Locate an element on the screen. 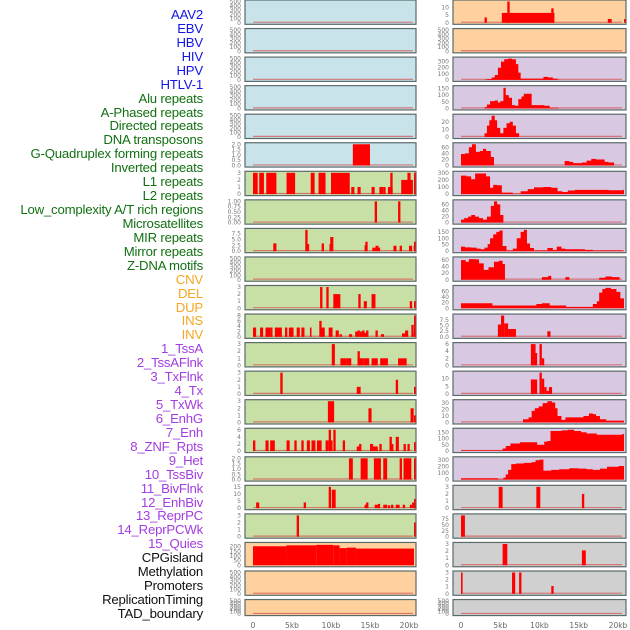  track-label: 7_Enh is located at coordinates (184, 432).